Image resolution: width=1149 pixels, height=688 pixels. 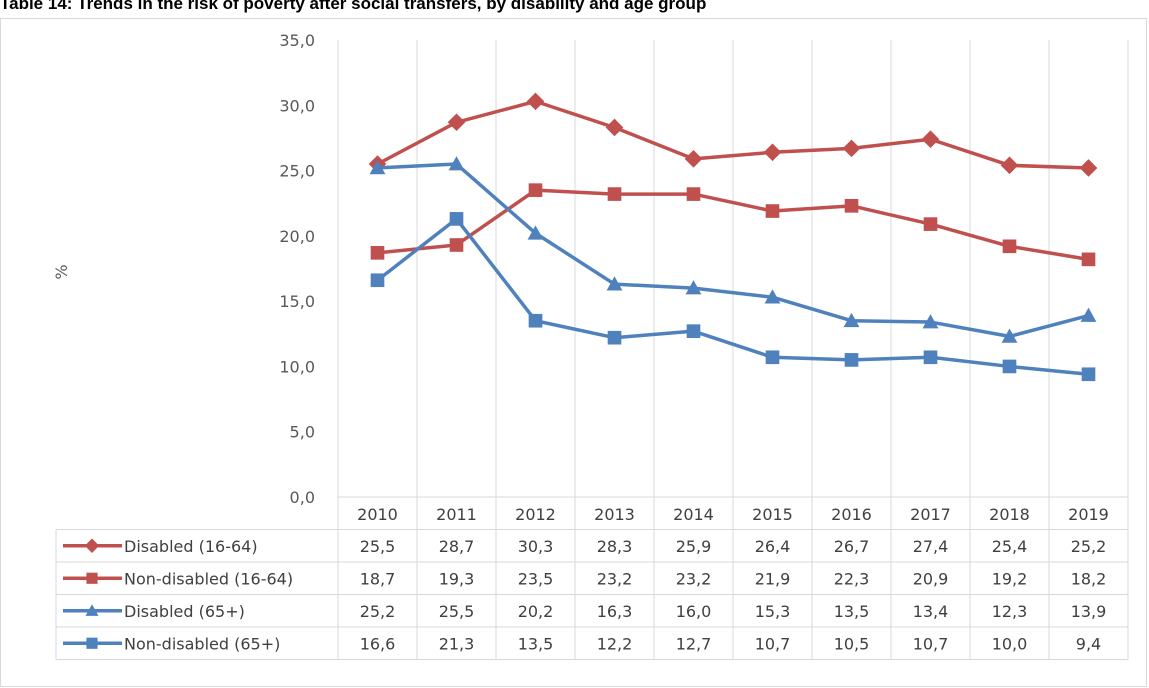 I want to click on data-table-cell: 19,3, so click(x=457, y=578).